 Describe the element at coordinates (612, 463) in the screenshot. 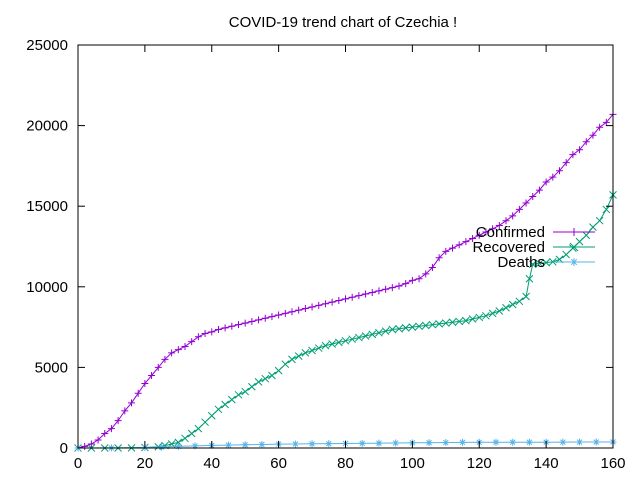

I see `x-tick-label: 160` at that location.